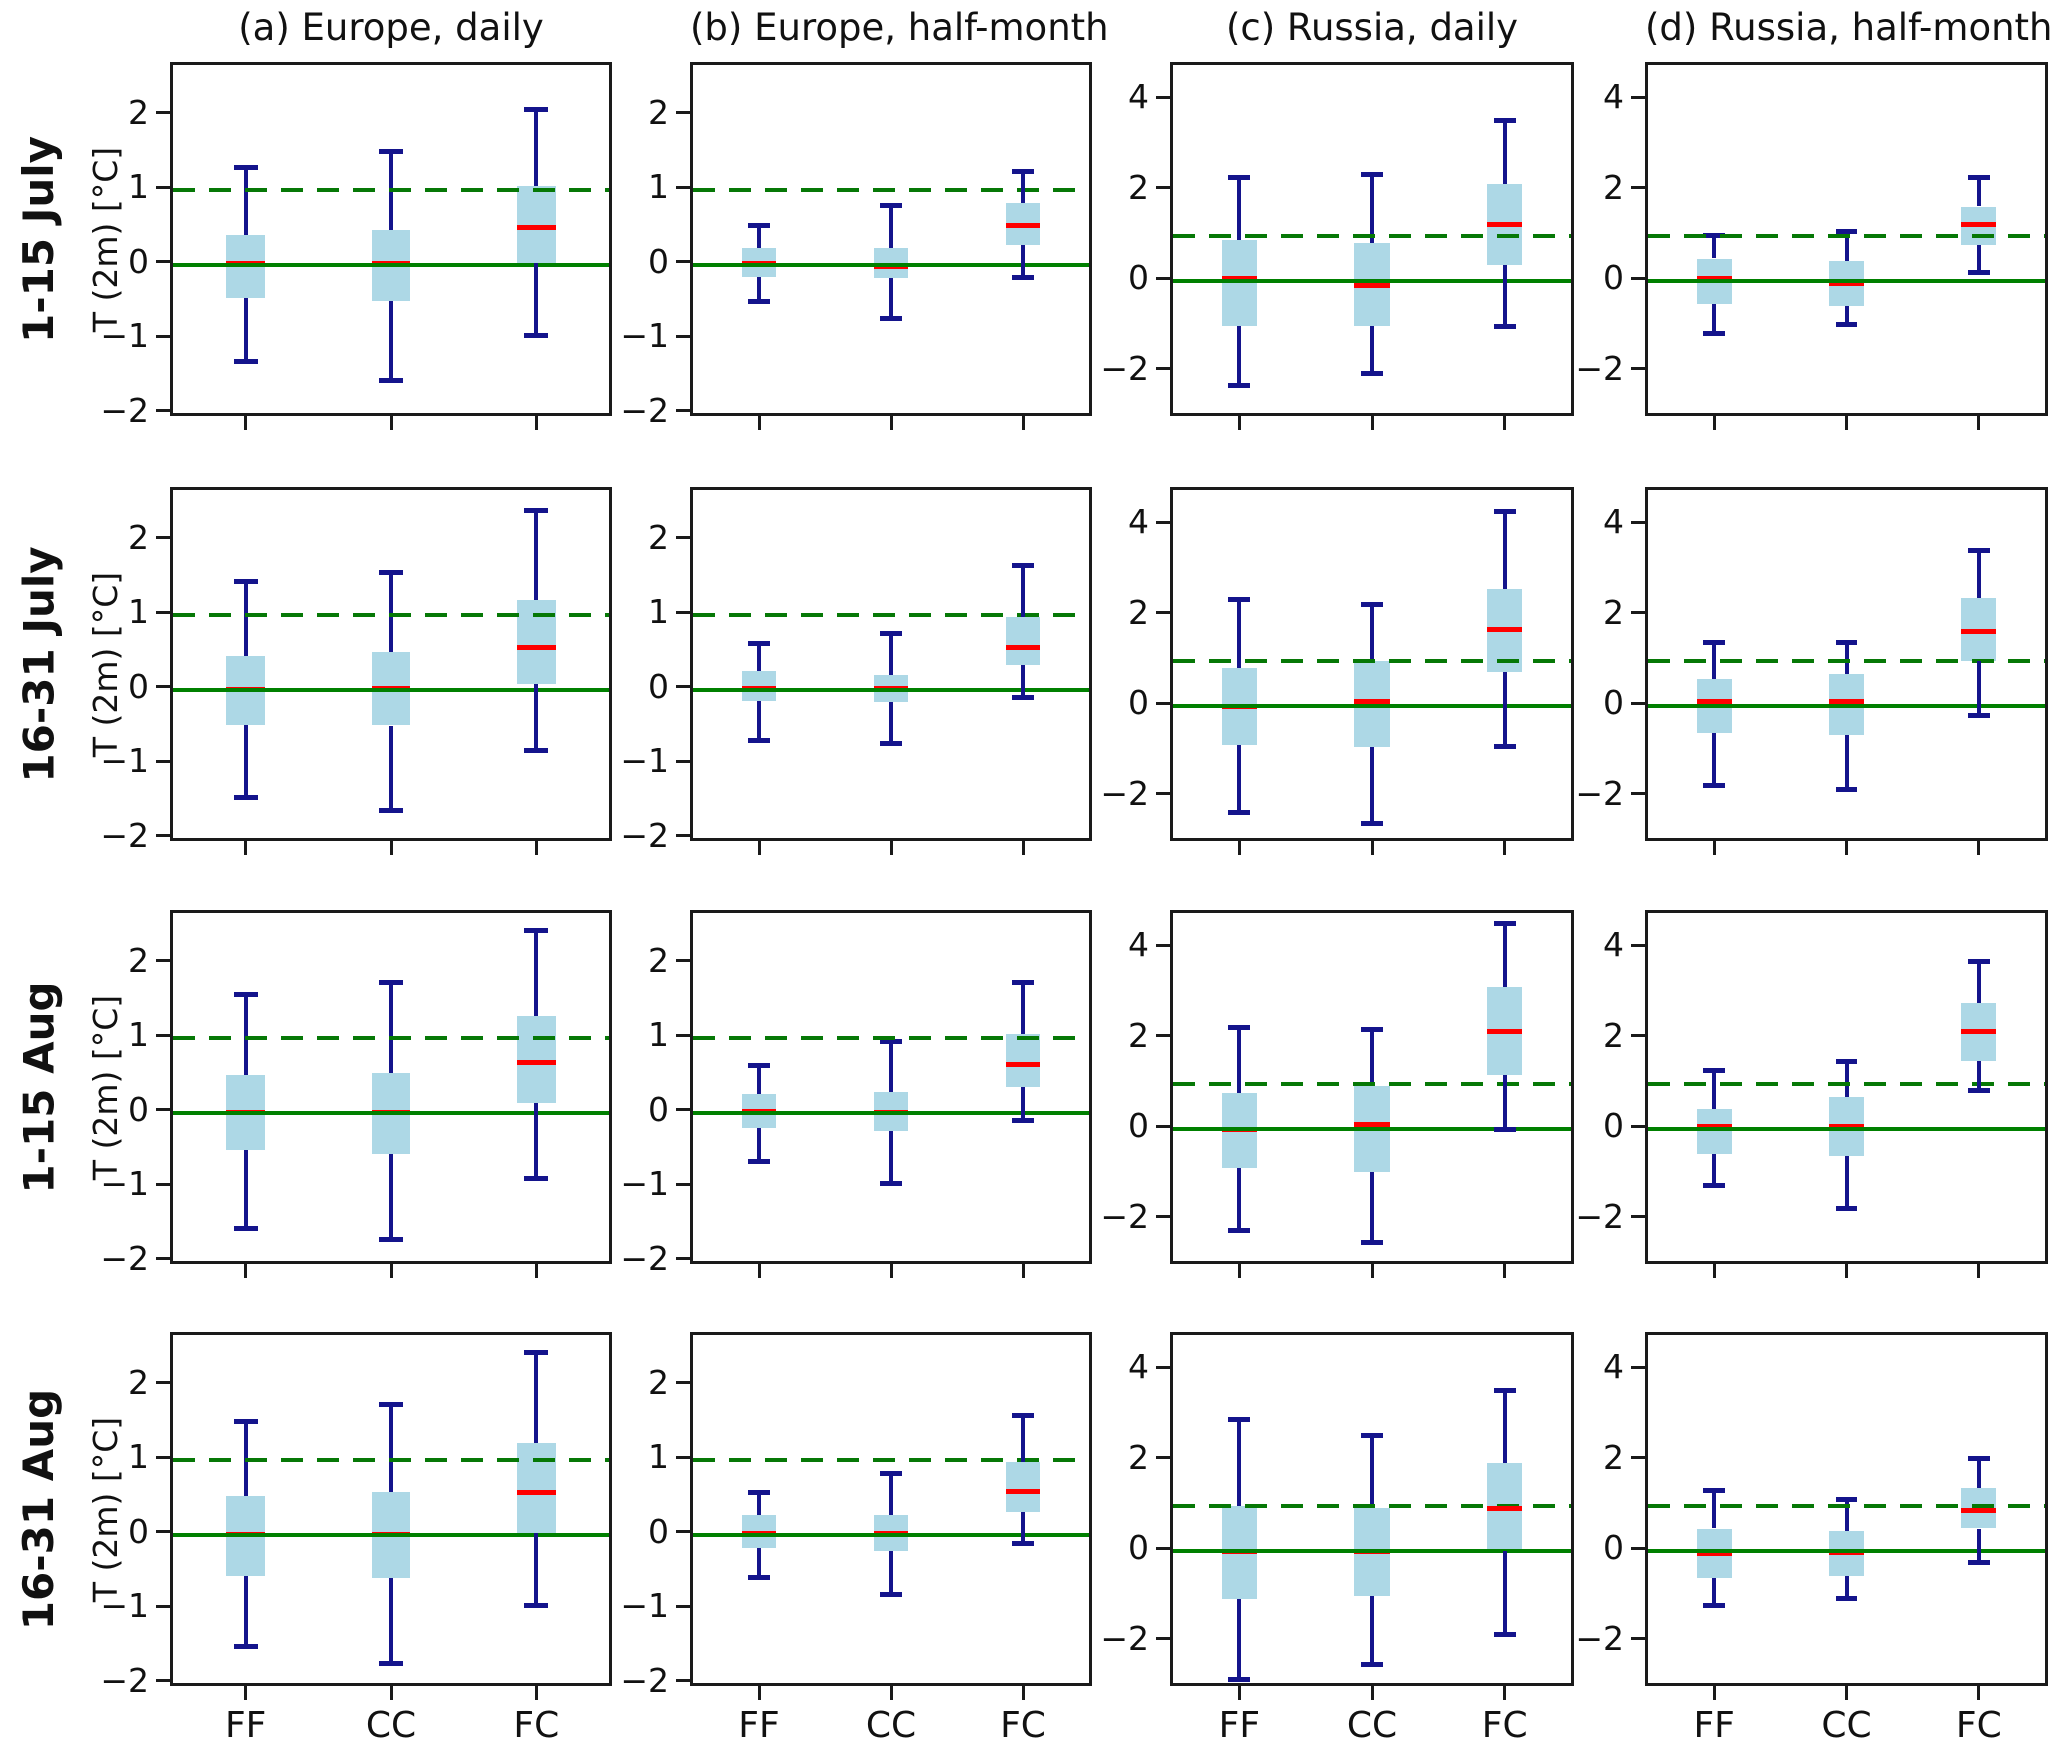 The width and height of the screenshot is (2067, 1749). I want to click on y-tick-label: 1, so click(658, 1457).